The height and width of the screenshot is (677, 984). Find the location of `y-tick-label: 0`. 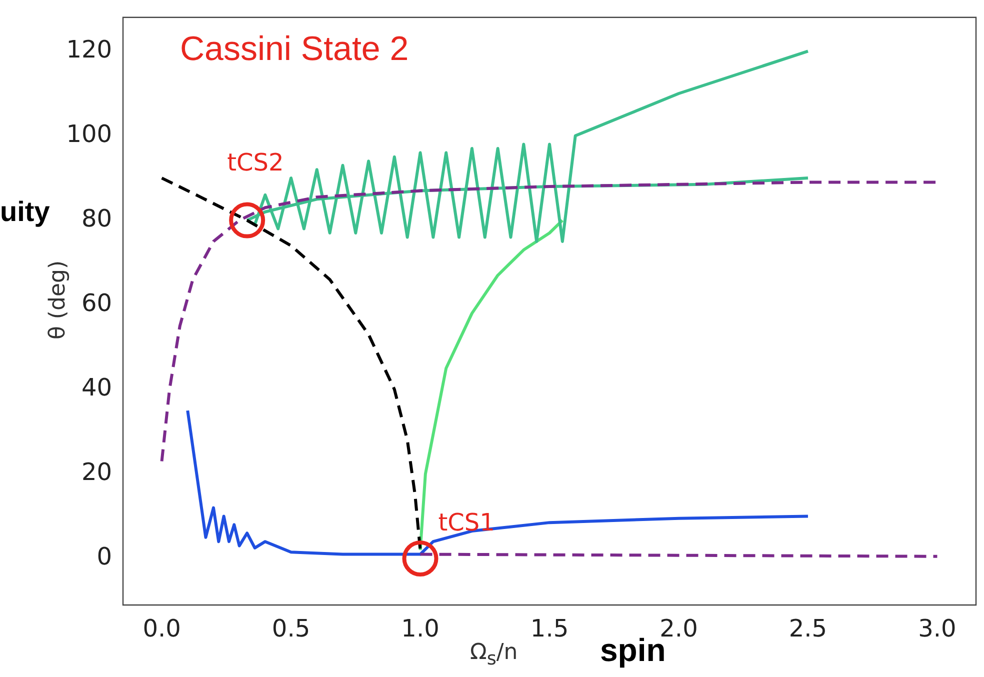

y-tick-label: 0 is located at coordinates (104, 556).